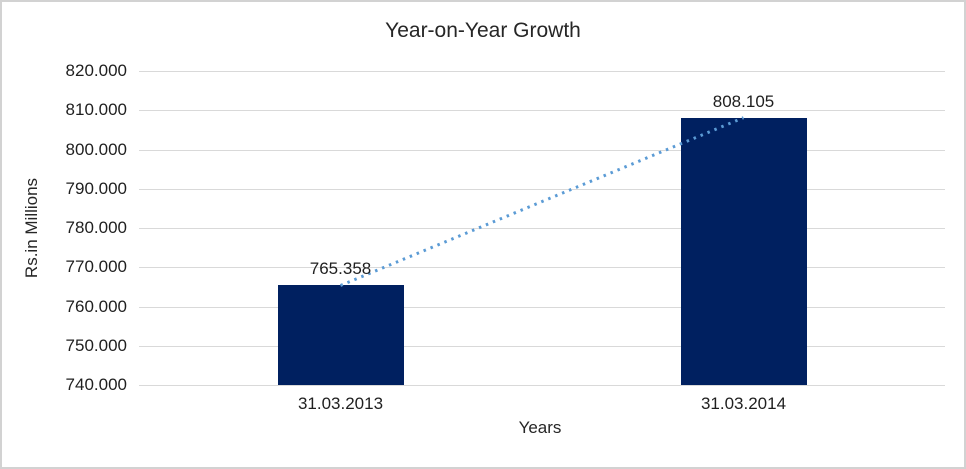 This screenshot has height=469, width=966. I want to click on x-tick-label: 31.03.2013, so click(340, 403).